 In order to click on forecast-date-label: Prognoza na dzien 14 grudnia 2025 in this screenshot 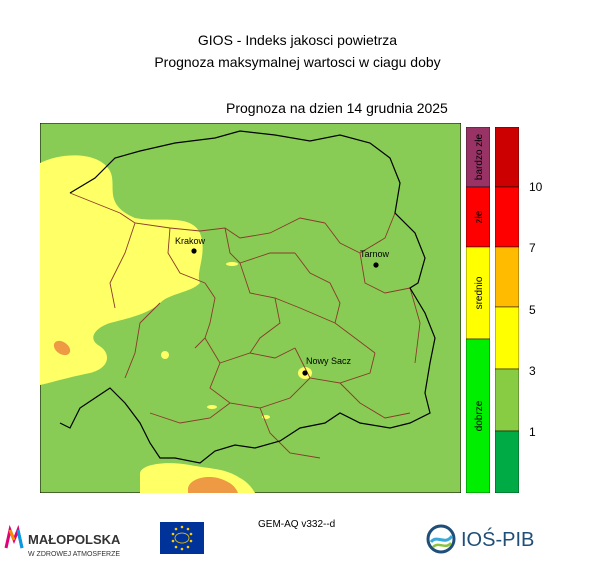, I will do `click(337, 108)`.